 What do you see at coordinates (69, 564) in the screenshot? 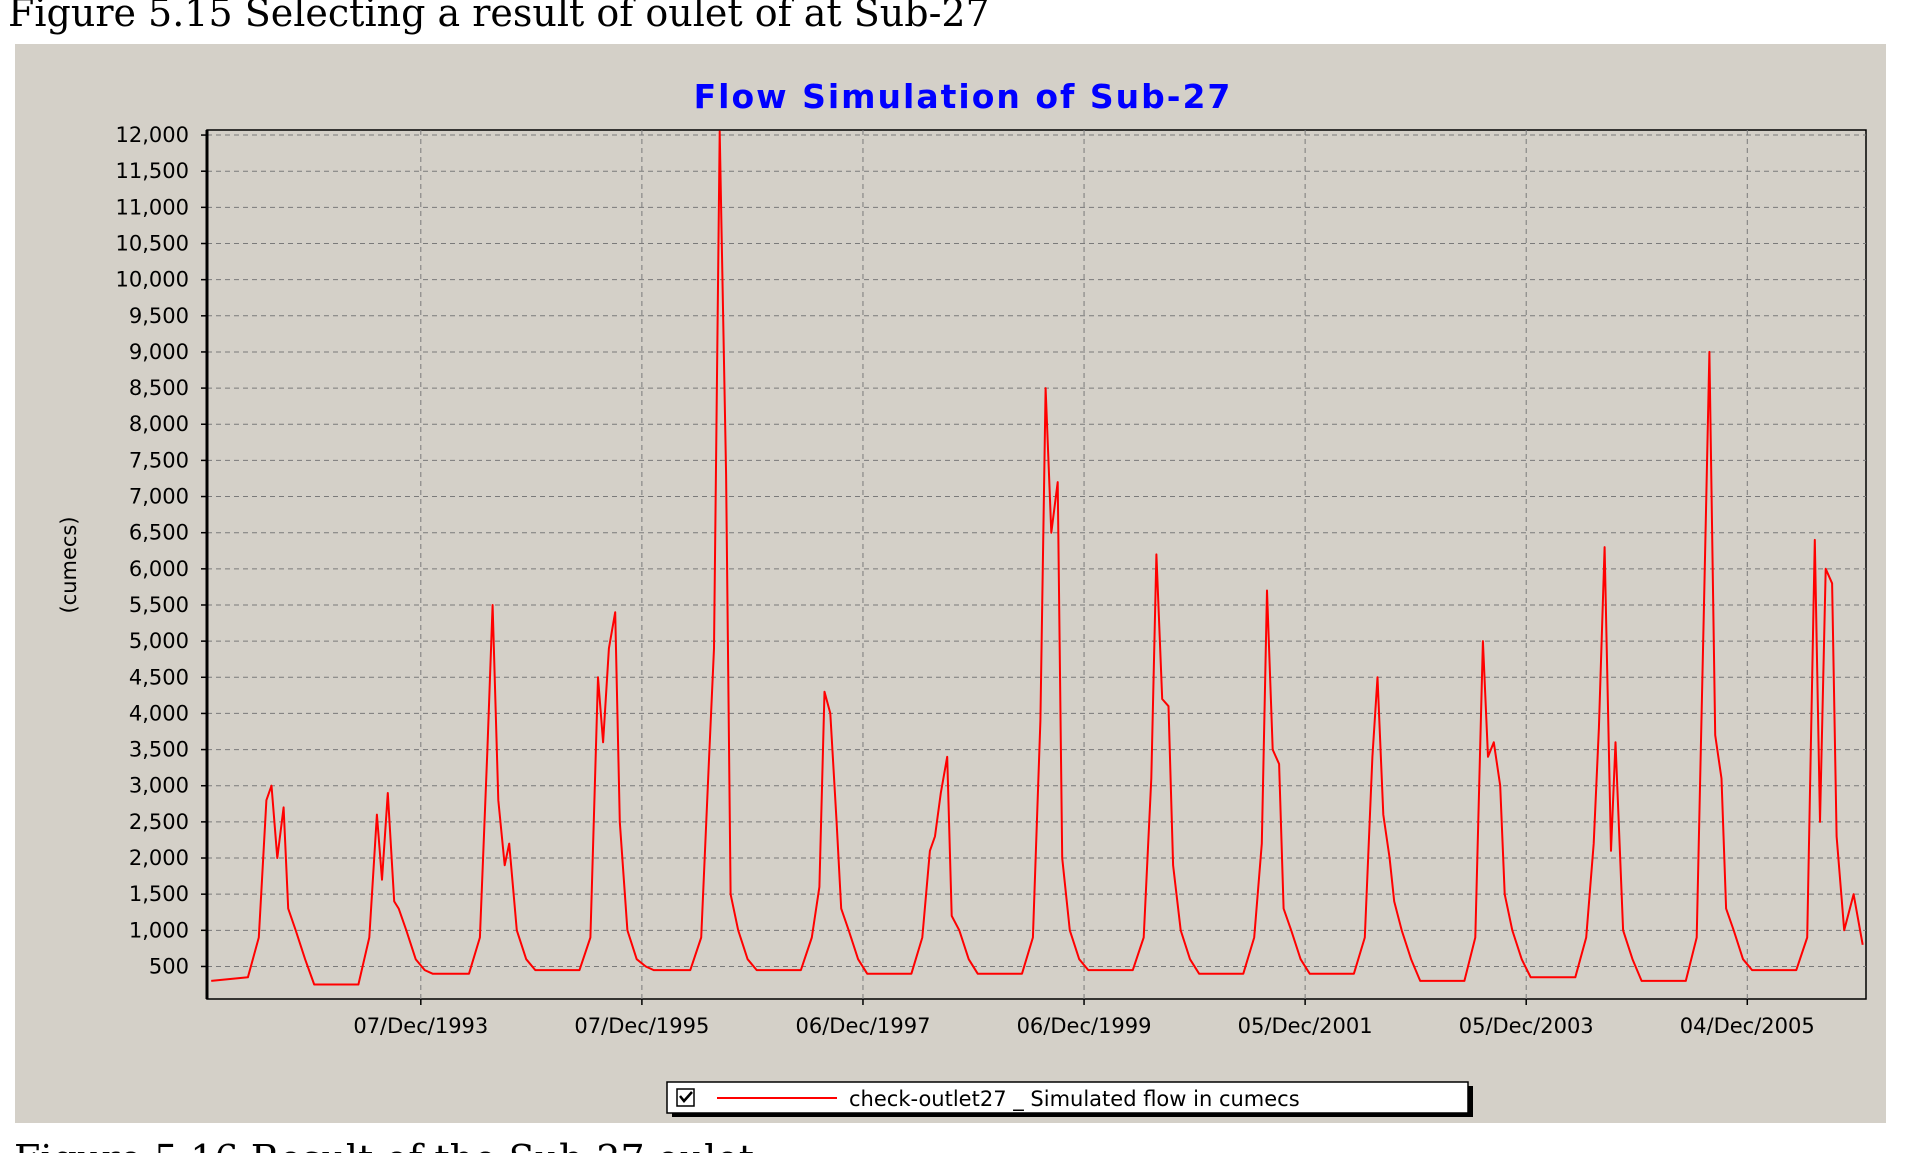
I see `y-axis-label: (cumecs)` at bounding box center [69, 564].